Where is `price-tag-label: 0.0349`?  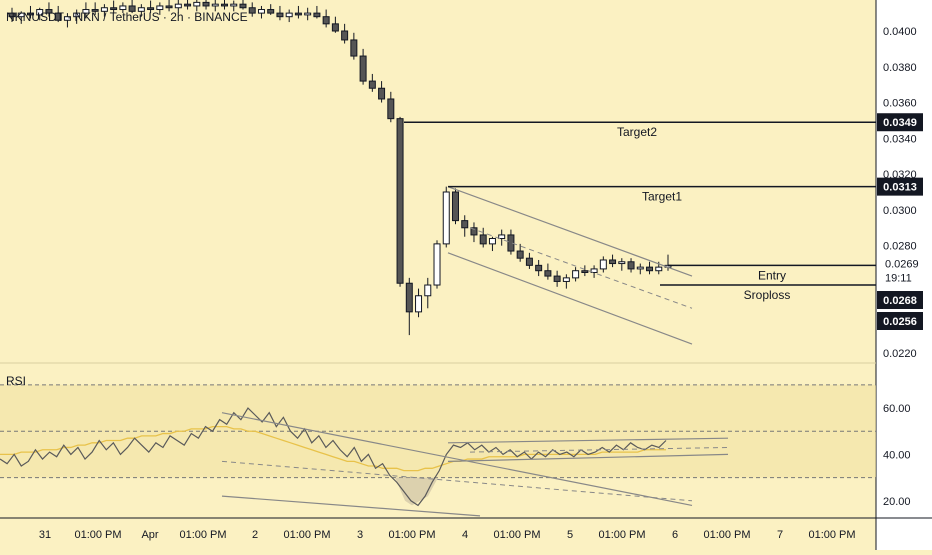 price-tag-label: 0.0349 is located at coordinates (900, 123).